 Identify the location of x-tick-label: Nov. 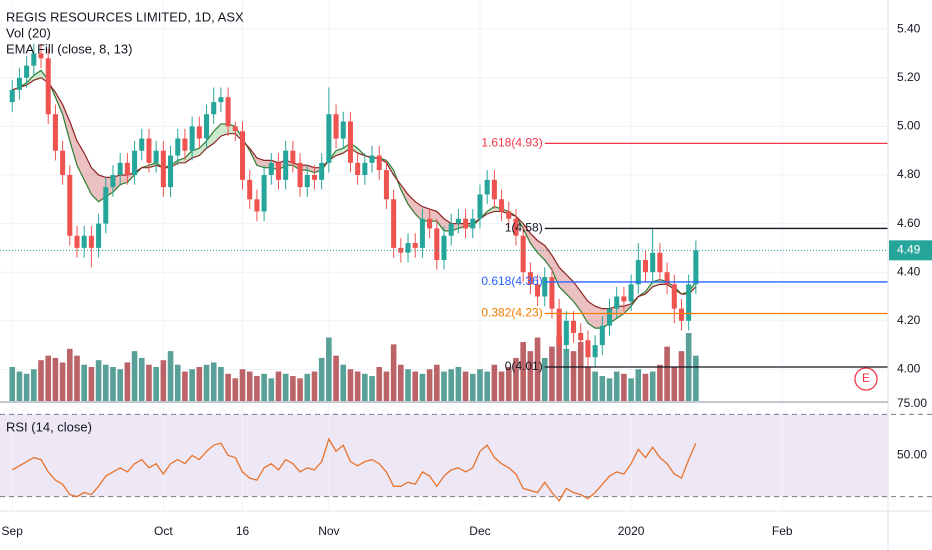
(328, 531).